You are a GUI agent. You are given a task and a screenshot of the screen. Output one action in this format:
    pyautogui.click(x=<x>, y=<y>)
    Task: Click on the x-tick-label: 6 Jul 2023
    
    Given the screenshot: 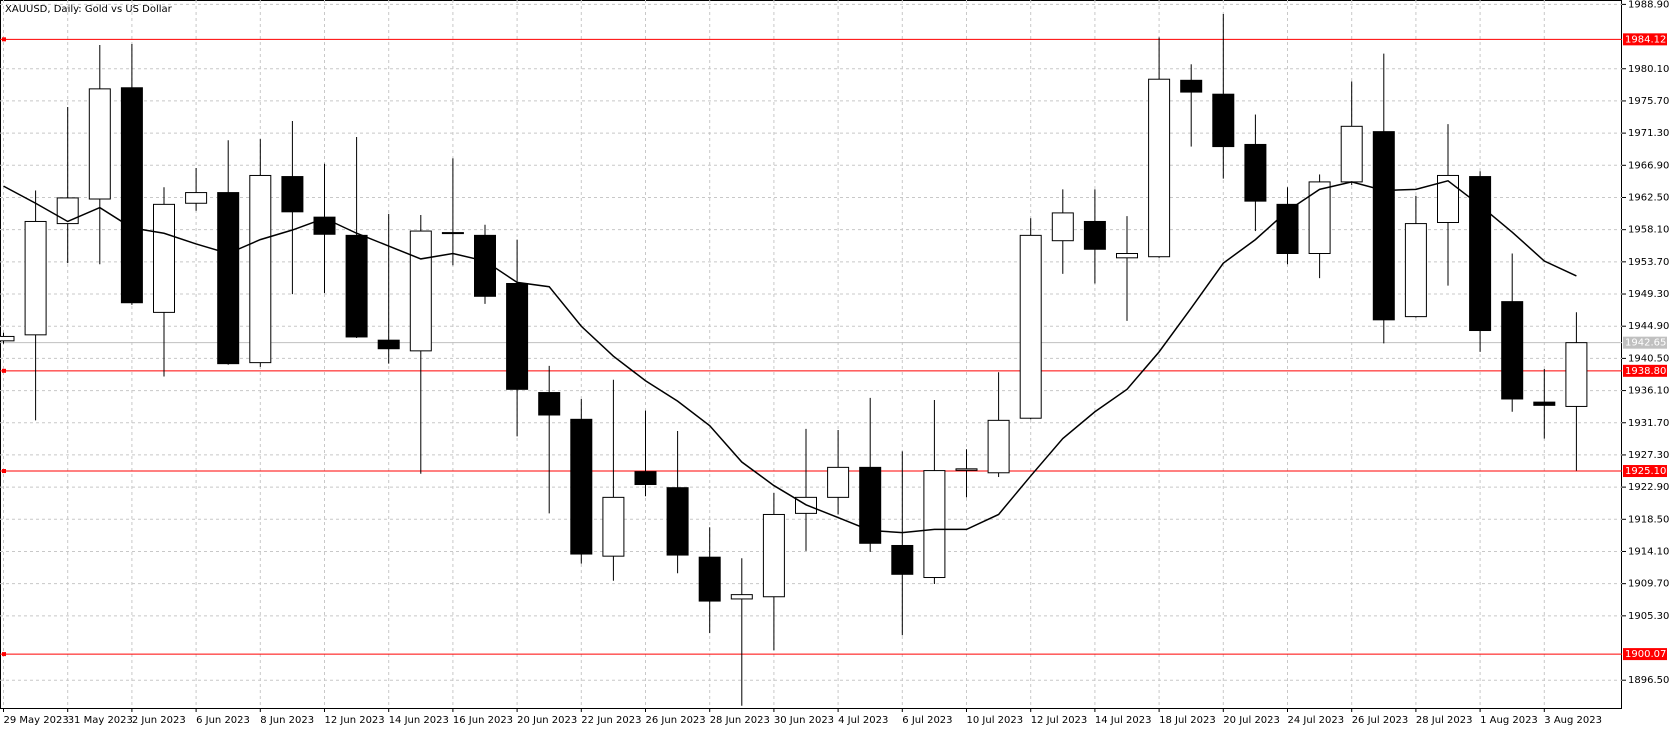 What is the action you would take?
    pyautogui.click(x=927, y=720)
    